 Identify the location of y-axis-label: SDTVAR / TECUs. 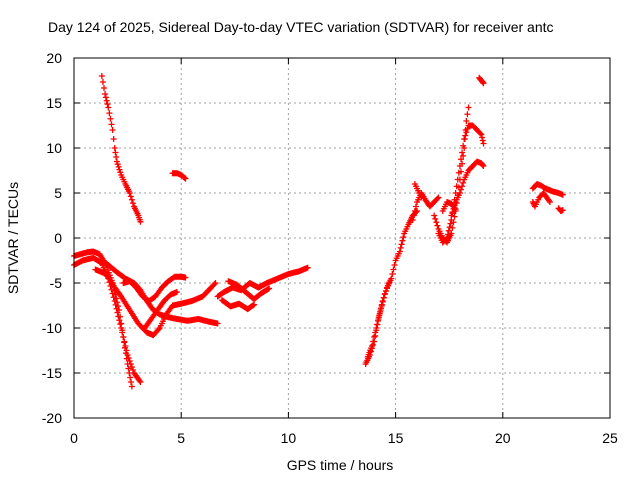
(13, 238).